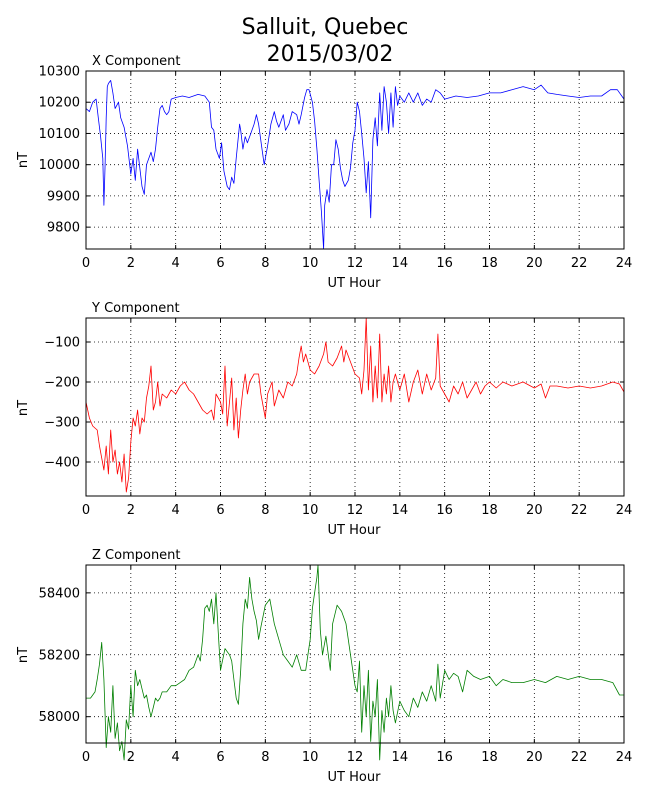 The width and height of the screenshot is (650, 800). I want to click on y-tick-label: 10200, so click(59, 103).